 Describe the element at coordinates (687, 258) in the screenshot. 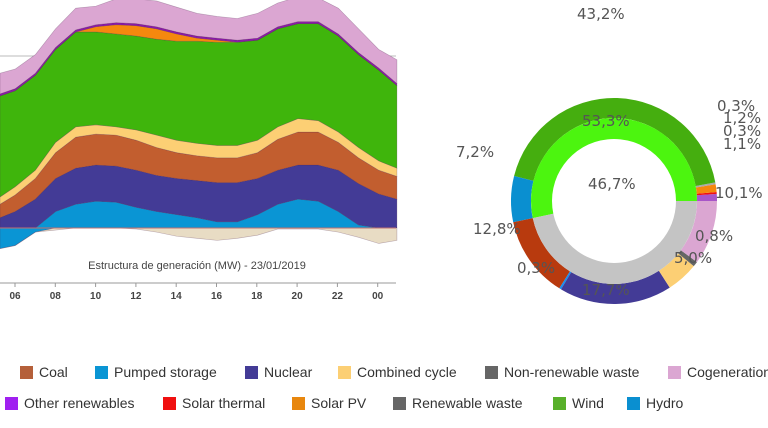

I see `outer-non_renewable_waste-slice` at that location.